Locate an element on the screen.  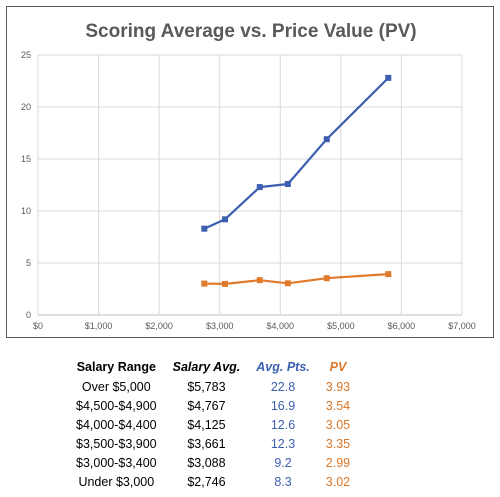
cell-avg-pts: 12.3 is located at coordinates (283, 443).